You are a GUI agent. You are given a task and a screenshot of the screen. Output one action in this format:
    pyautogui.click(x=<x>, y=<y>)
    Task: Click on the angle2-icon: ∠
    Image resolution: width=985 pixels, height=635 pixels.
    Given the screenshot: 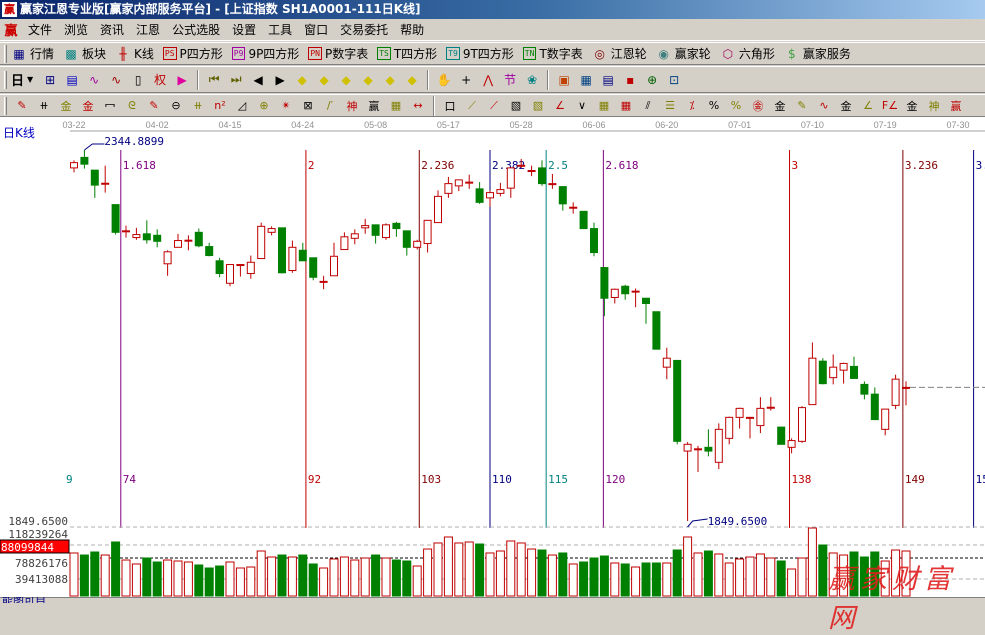 What is the action you would take?
    pyautogui.click(x=868, y=105)
    